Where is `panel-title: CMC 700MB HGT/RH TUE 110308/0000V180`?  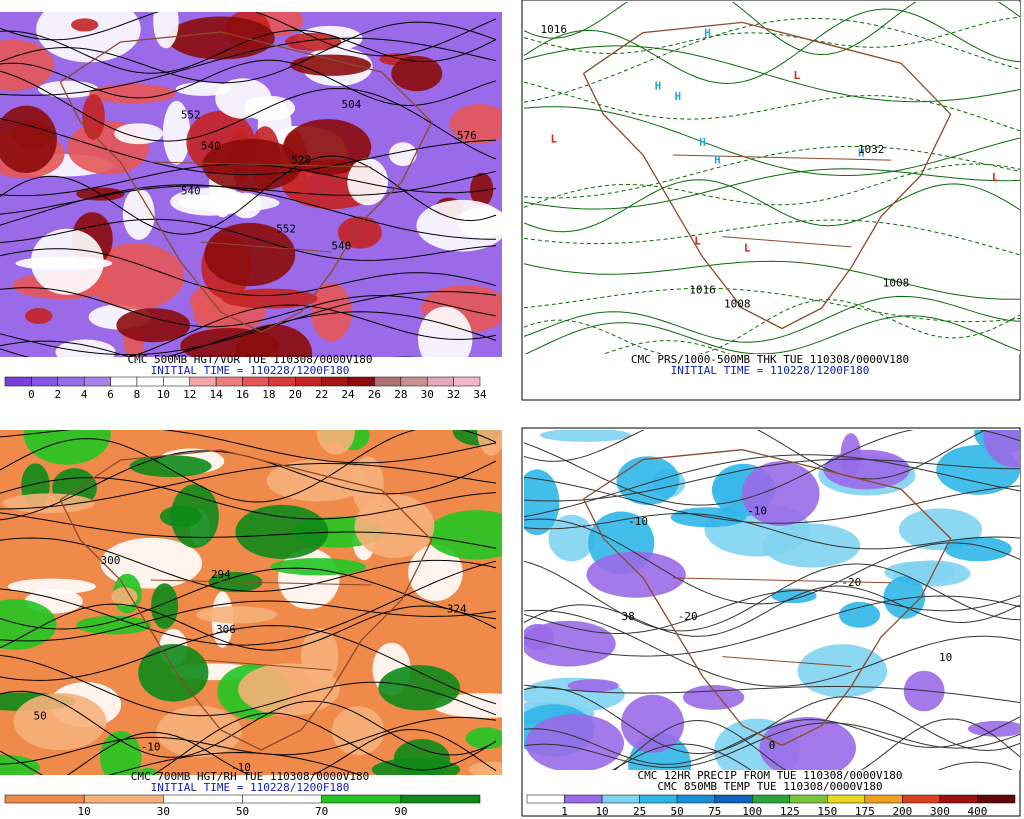 panel-title: CMC 700MB HGT/RH TUE 110308/0000V180 is located at coordinates (250, 776).